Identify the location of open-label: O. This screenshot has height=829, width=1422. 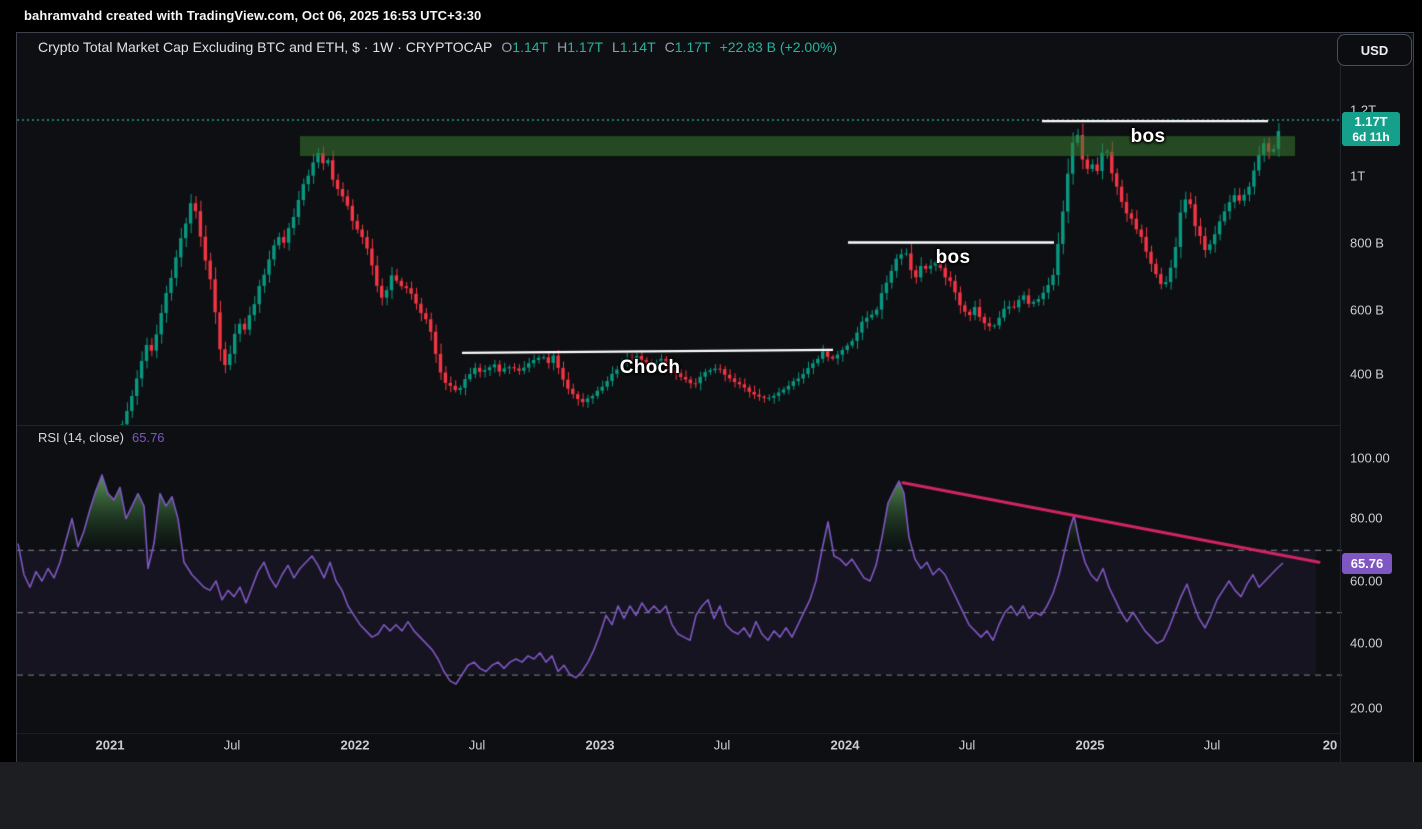
(507, 47).